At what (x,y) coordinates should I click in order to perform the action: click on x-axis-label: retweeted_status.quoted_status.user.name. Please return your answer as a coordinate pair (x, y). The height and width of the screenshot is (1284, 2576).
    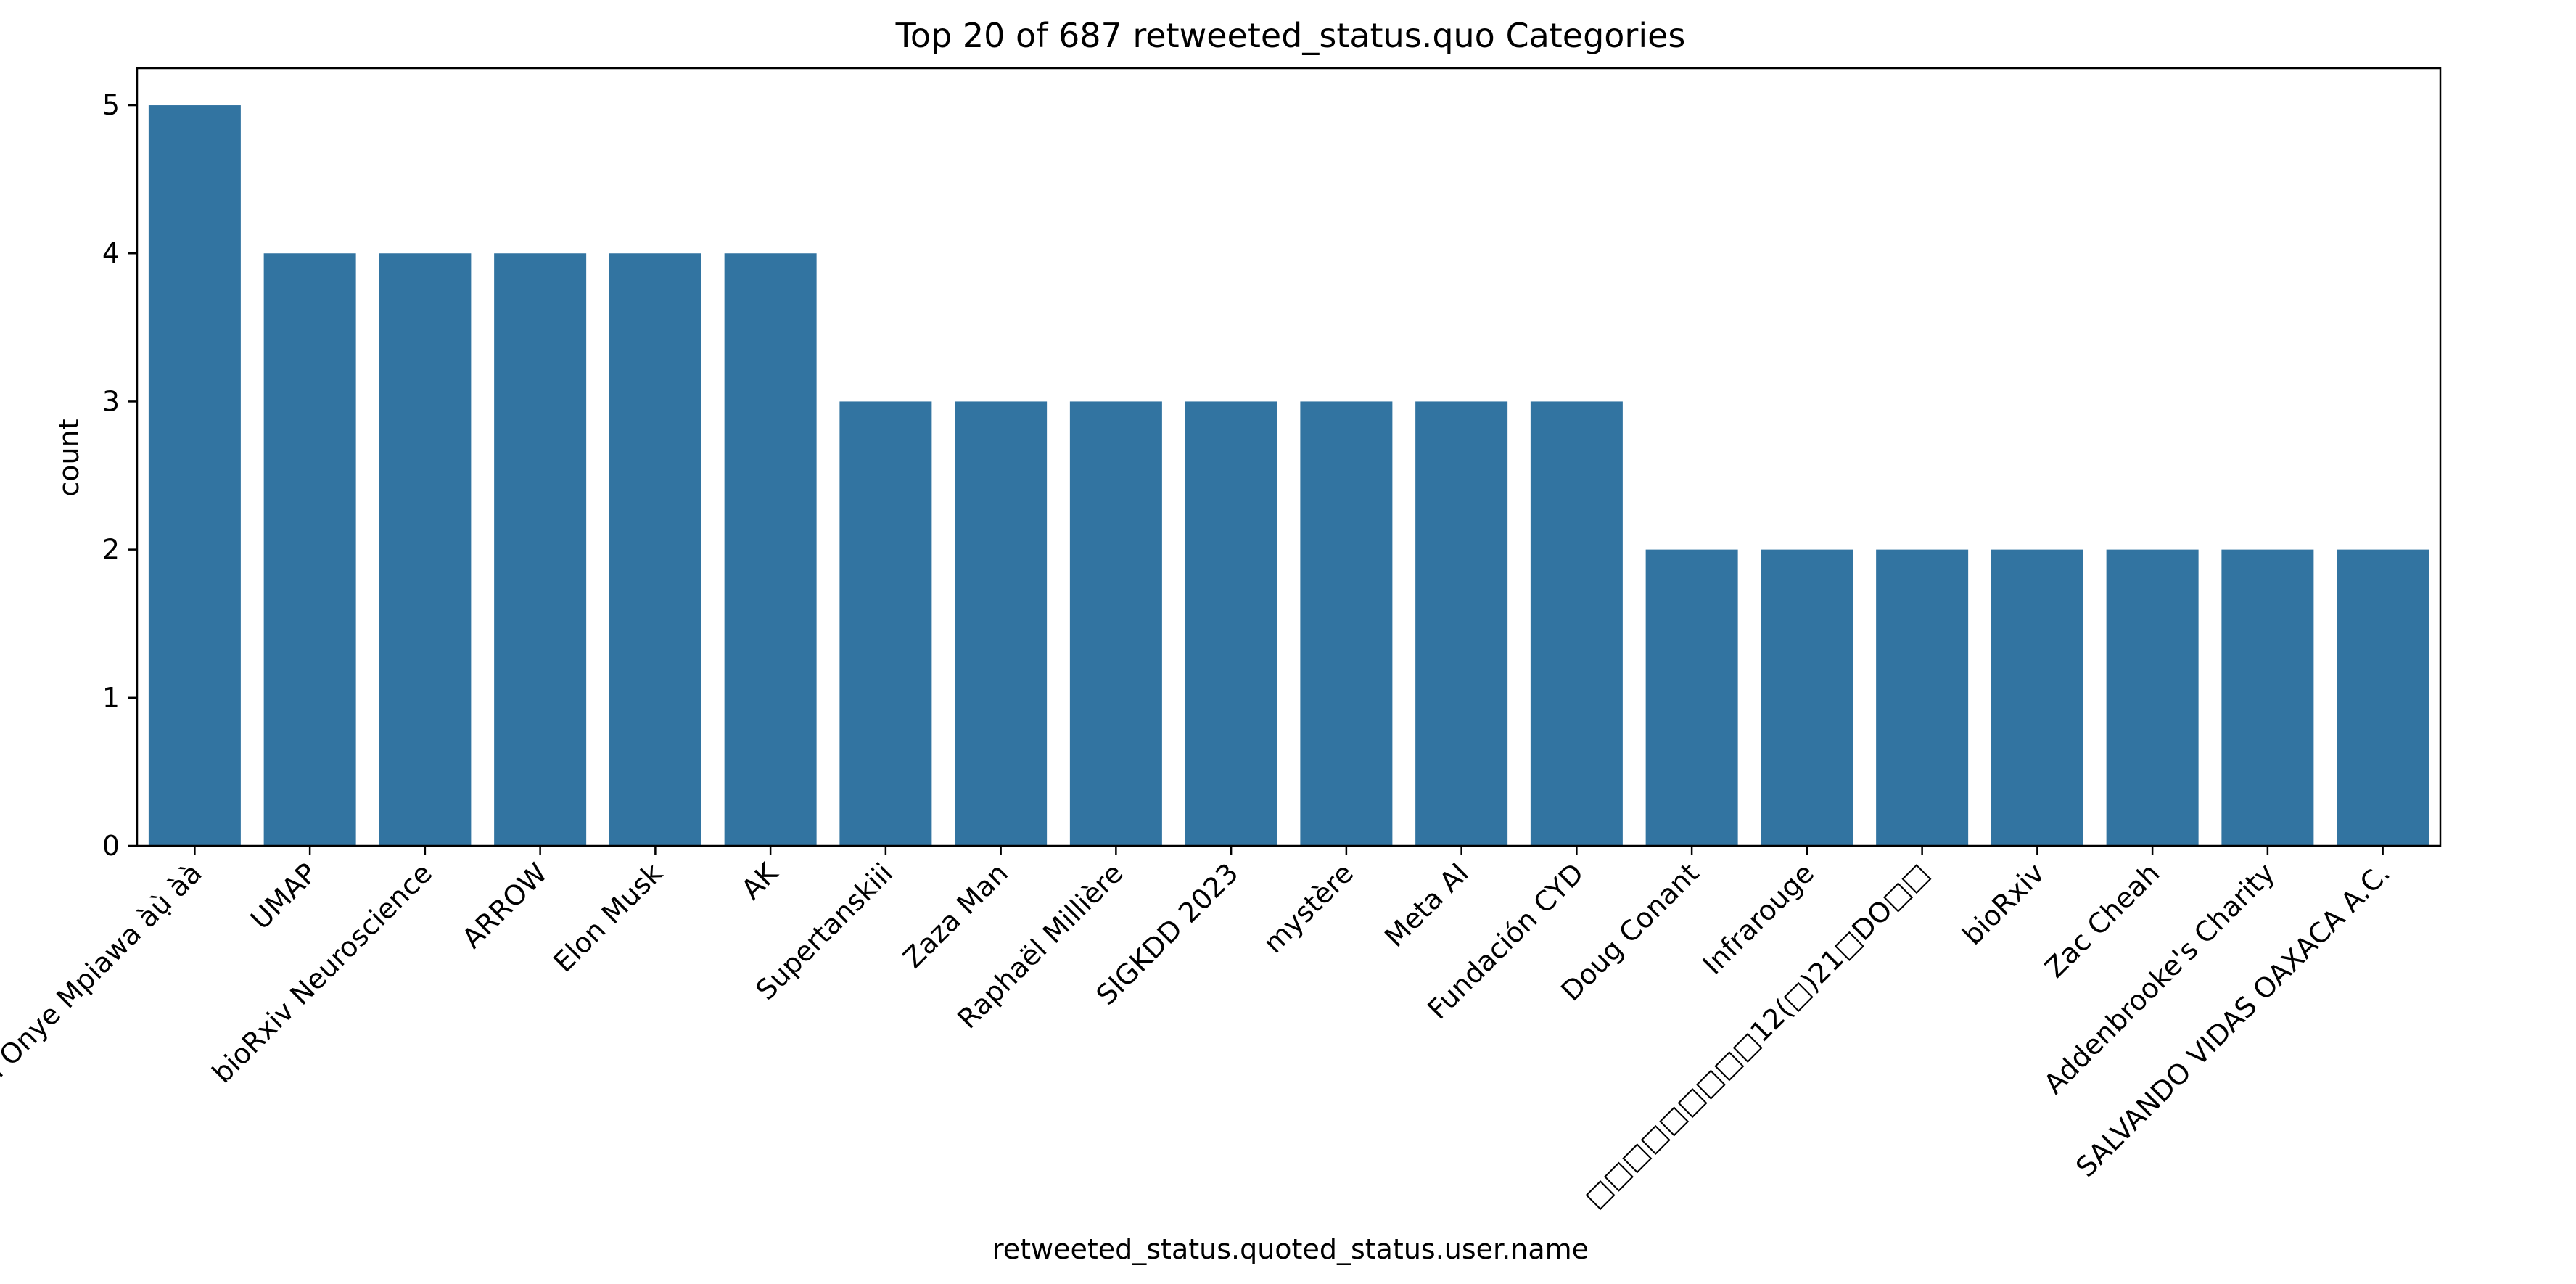
    Looking at the image, I should click on (1290, 1249).